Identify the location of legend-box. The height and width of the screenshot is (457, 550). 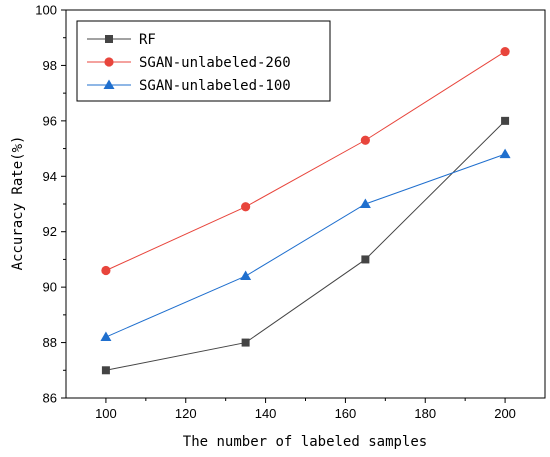
(203, 61).